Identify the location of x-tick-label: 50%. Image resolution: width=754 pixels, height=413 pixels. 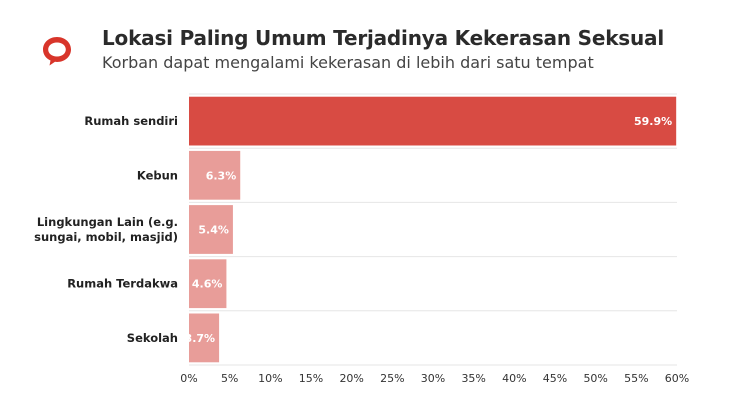
(595, 378).